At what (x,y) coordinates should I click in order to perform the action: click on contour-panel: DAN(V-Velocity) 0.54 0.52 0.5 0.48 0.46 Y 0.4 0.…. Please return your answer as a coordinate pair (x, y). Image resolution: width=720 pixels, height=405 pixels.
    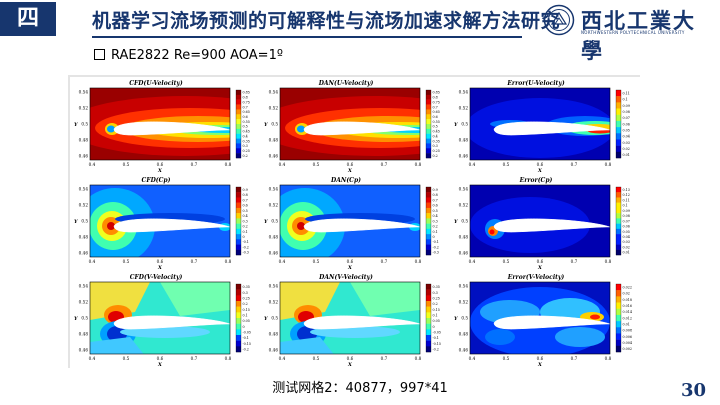
    Looking at the image, I should click on (355, 319).